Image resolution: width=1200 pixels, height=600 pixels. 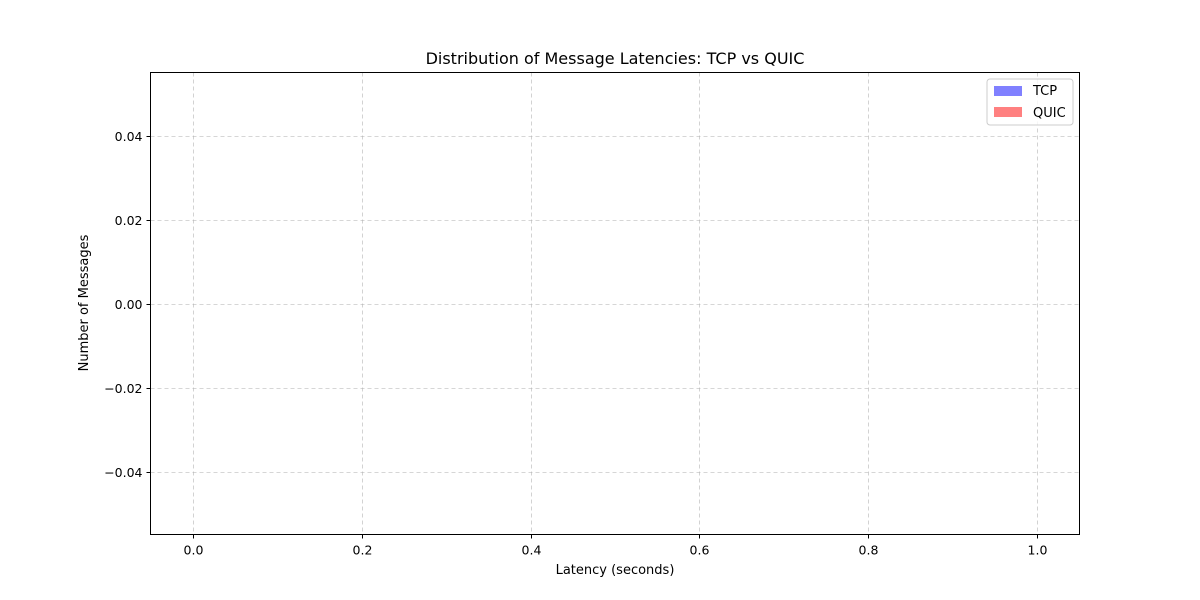 I want to click on legend-label-quic: QUIC, so click(x=1049, y=113).